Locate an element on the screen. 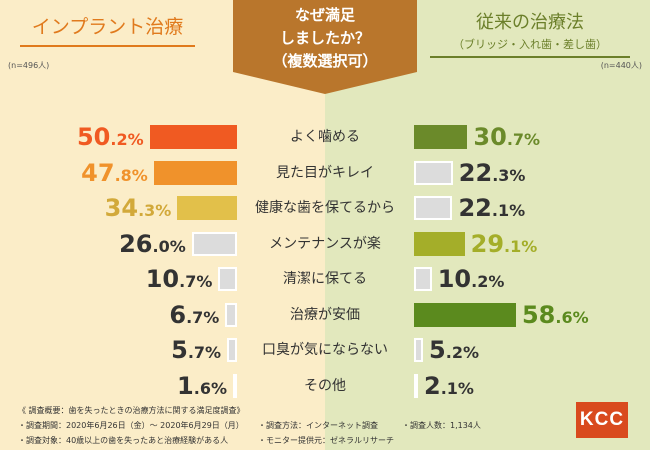  conventional-value-label-decimal: .6% is located at coordinates (572, 317).